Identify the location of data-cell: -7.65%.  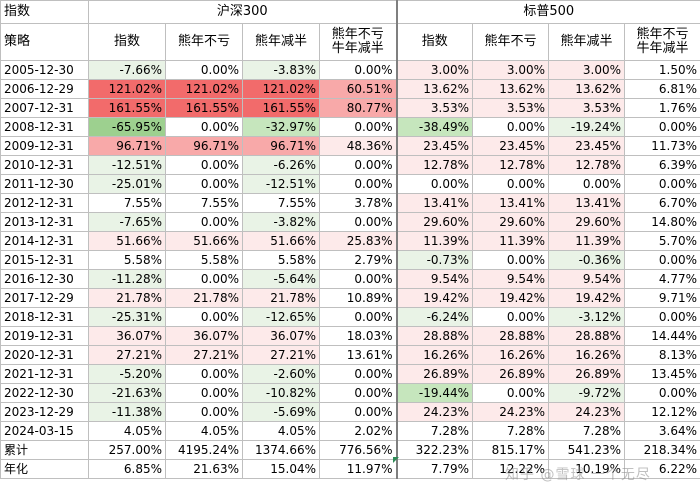
(127, 222).